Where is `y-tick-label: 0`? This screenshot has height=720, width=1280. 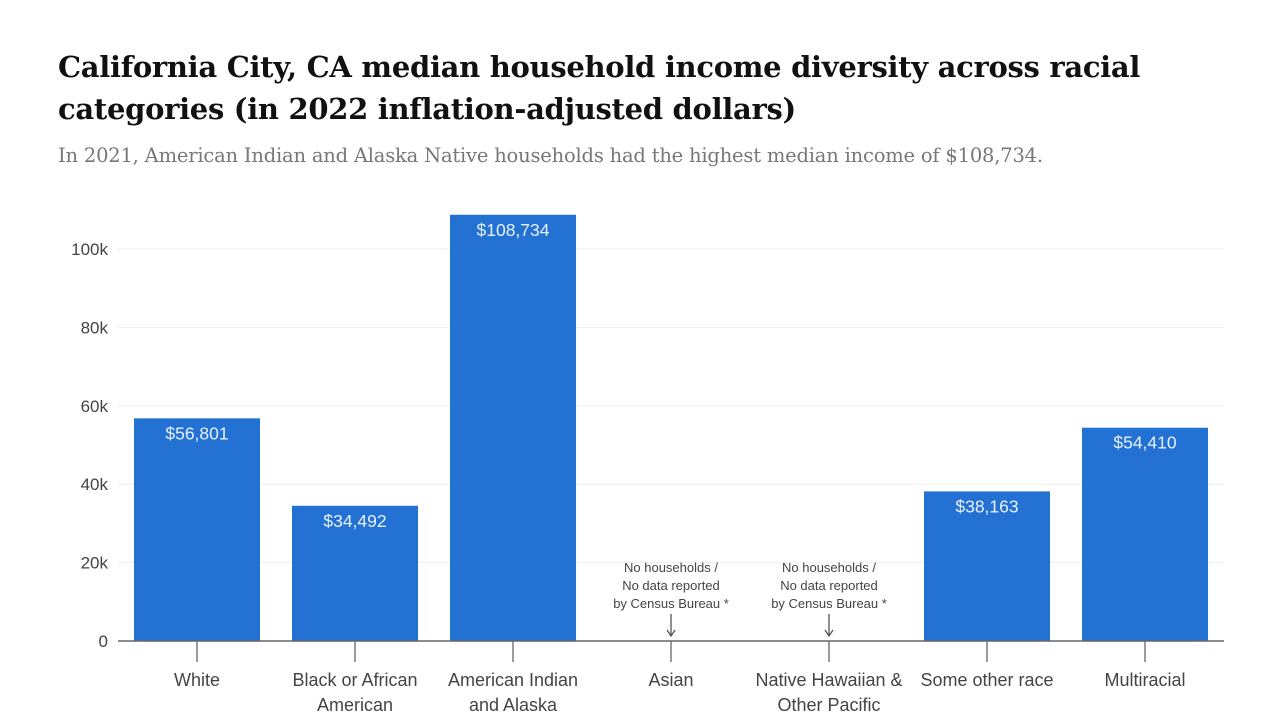
y-tick-label: 0 is located at coordinates (103, 641).